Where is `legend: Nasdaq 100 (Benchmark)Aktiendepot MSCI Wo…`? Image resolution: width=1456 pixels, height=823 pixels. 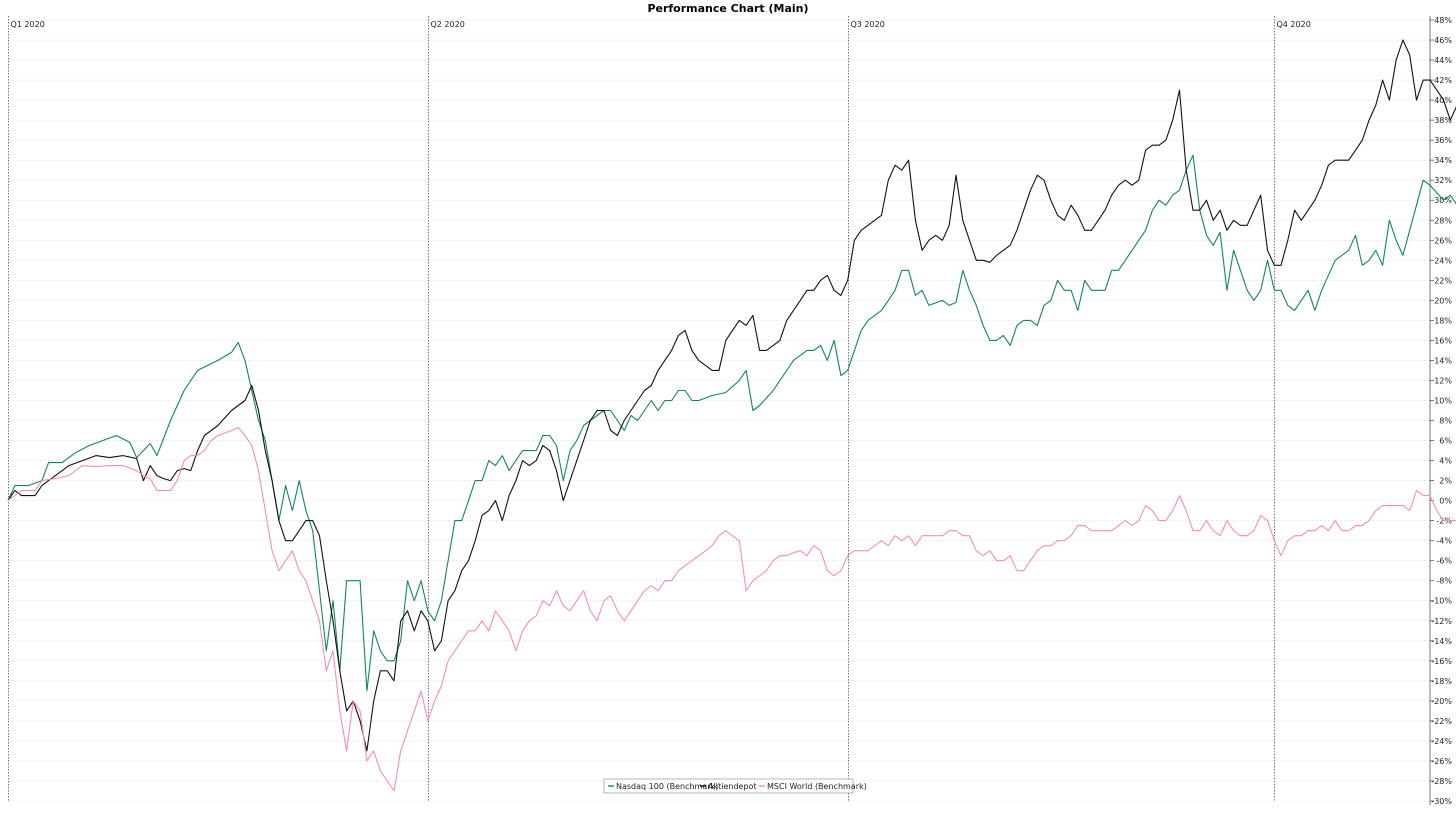 legend: Nasdaq 100 (Benchmark)Aktiendepot MSCI Wo… is located at coordinates (735, 786).